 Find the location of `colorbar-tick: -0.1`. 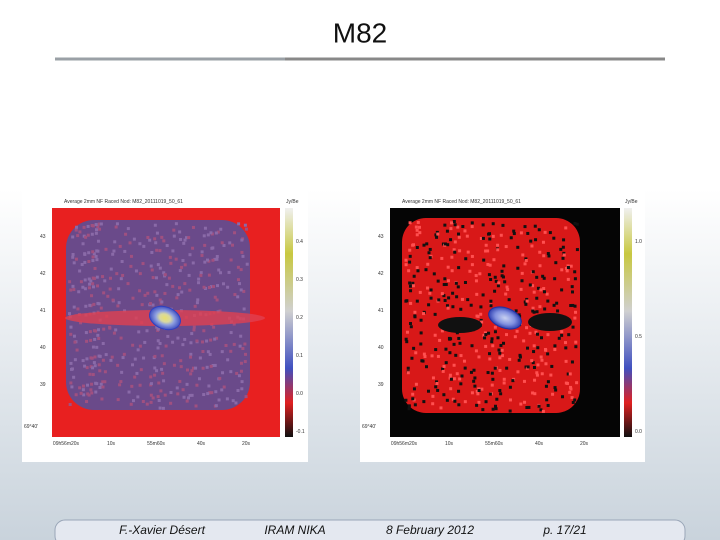

colorbar-tick: -0.1 is located at coordinates (300, 432).